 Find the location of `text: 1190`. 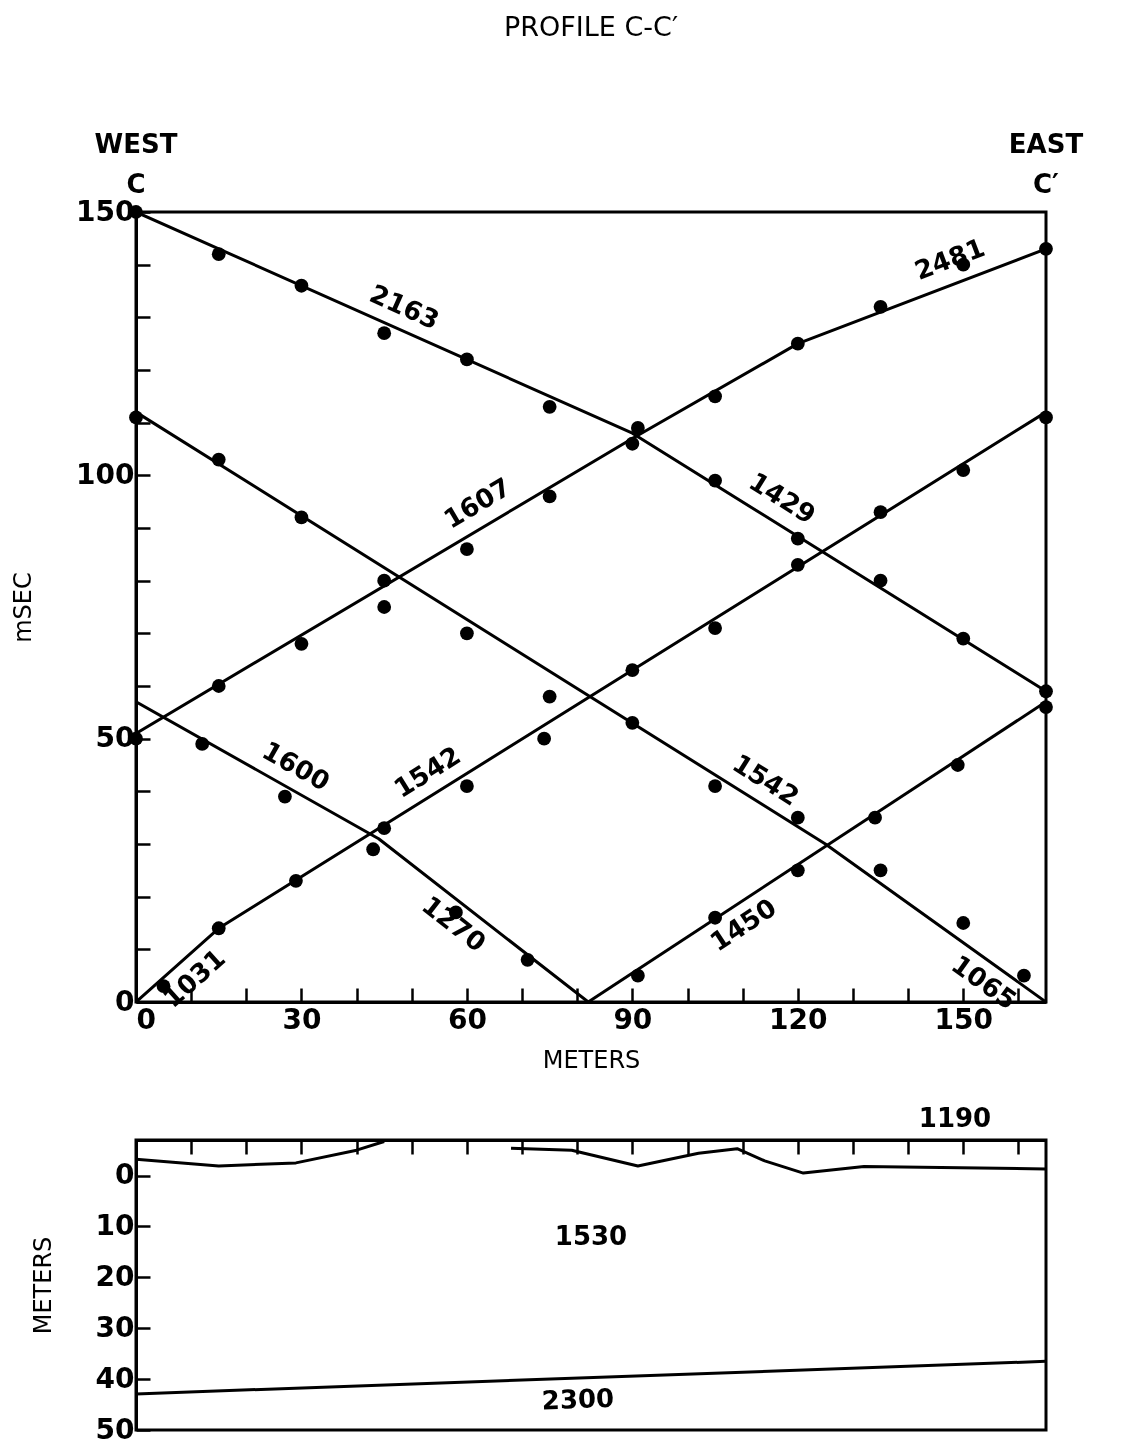

text: 1190 is located at coordinates (955, 1118).